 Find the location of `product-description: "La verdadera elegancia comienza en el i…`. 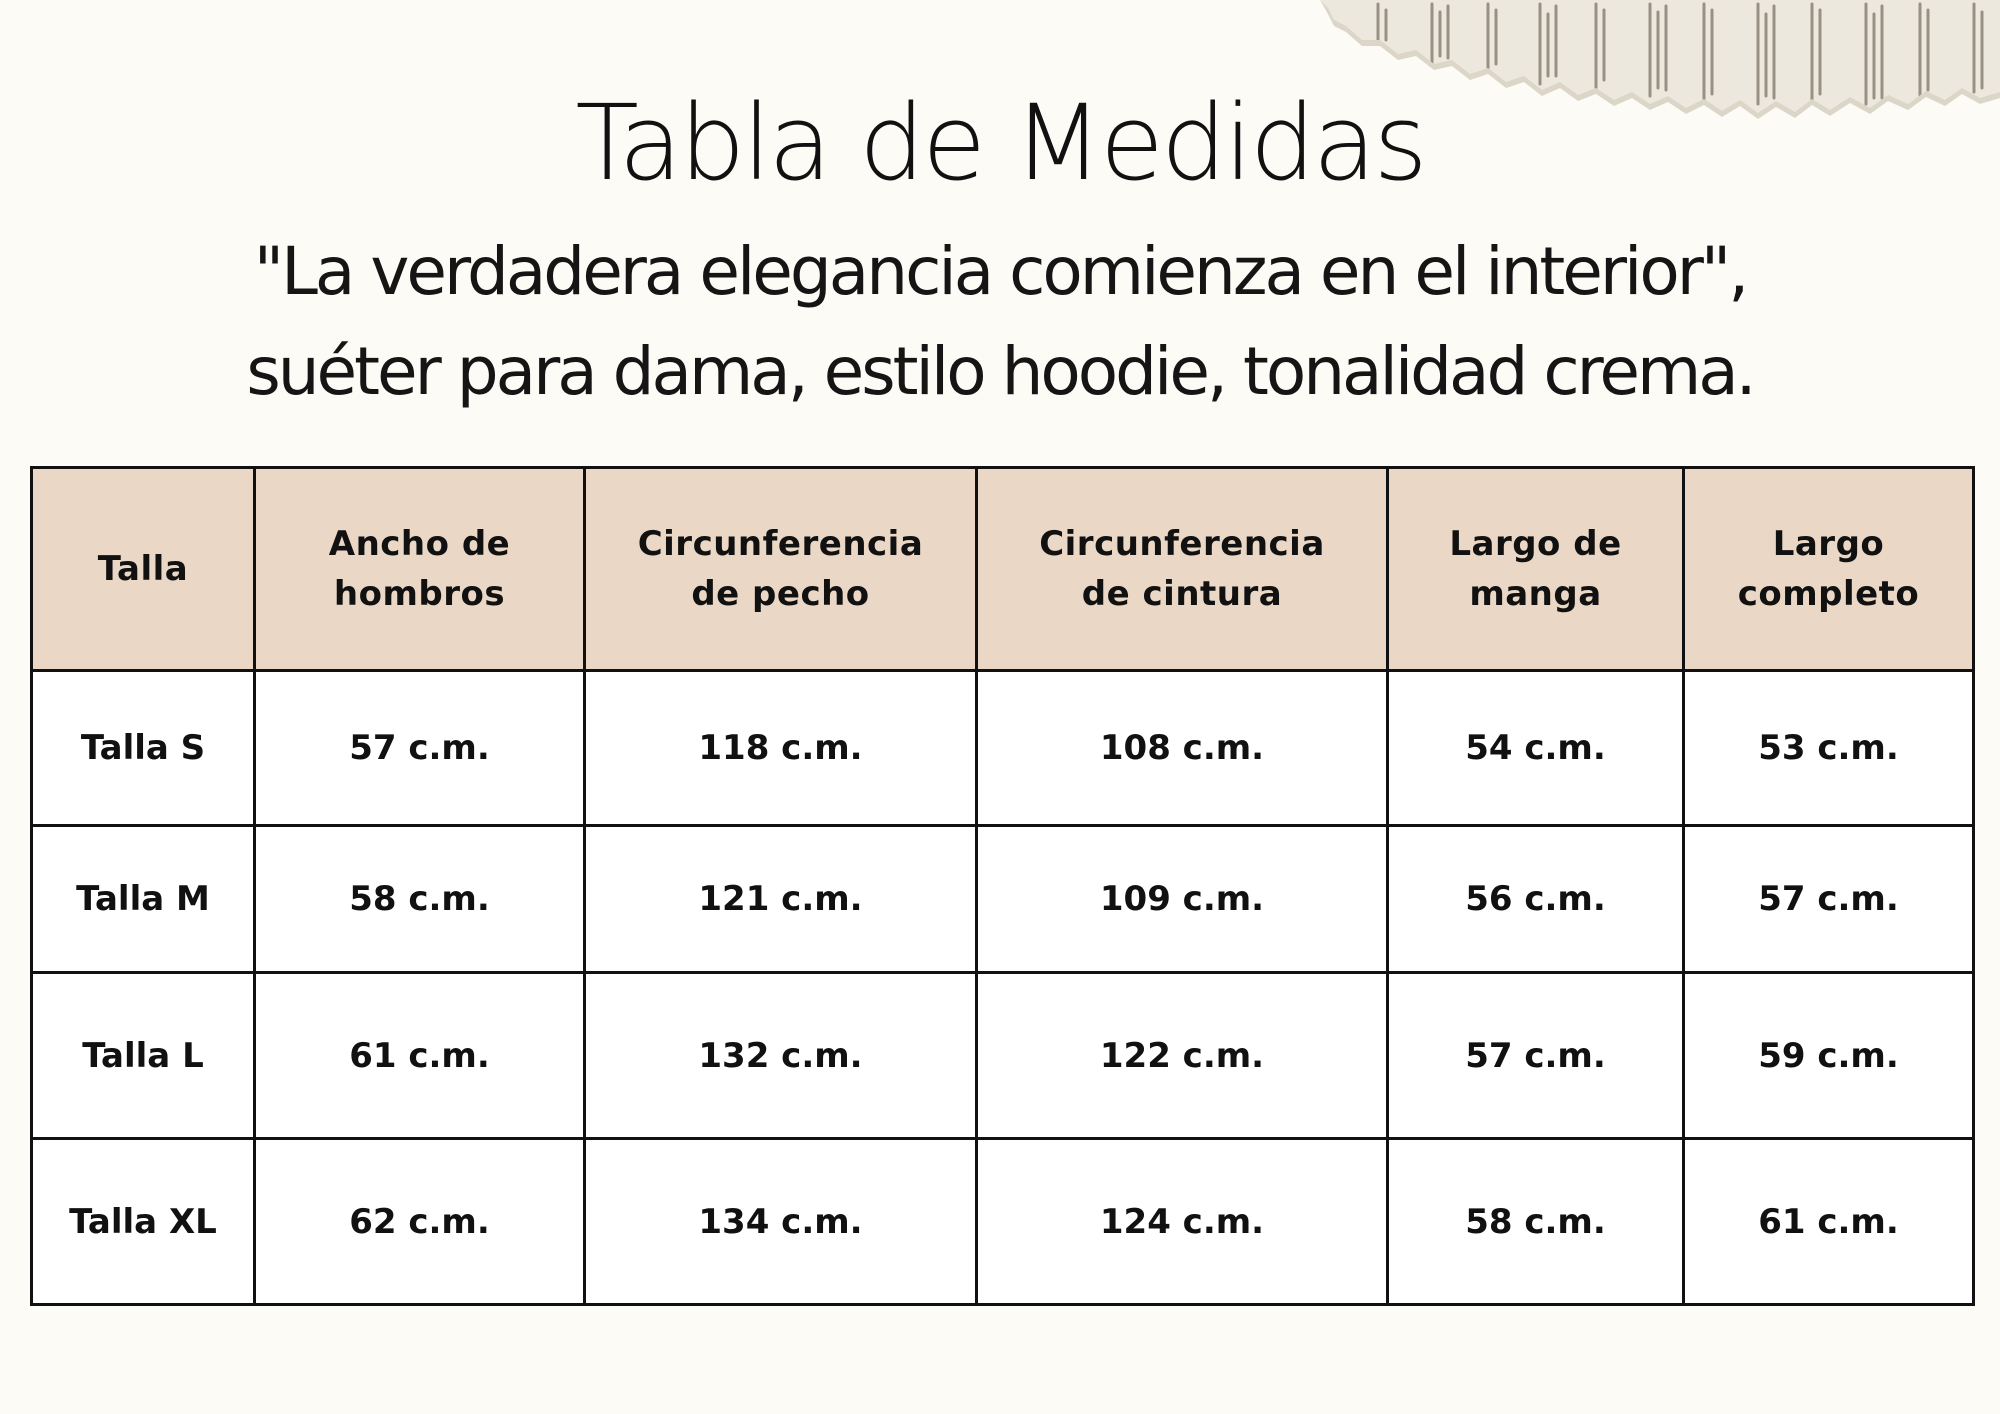

product-description: "La verdadera elegancia comienza en el i… is located at coordinates (1000, 322).